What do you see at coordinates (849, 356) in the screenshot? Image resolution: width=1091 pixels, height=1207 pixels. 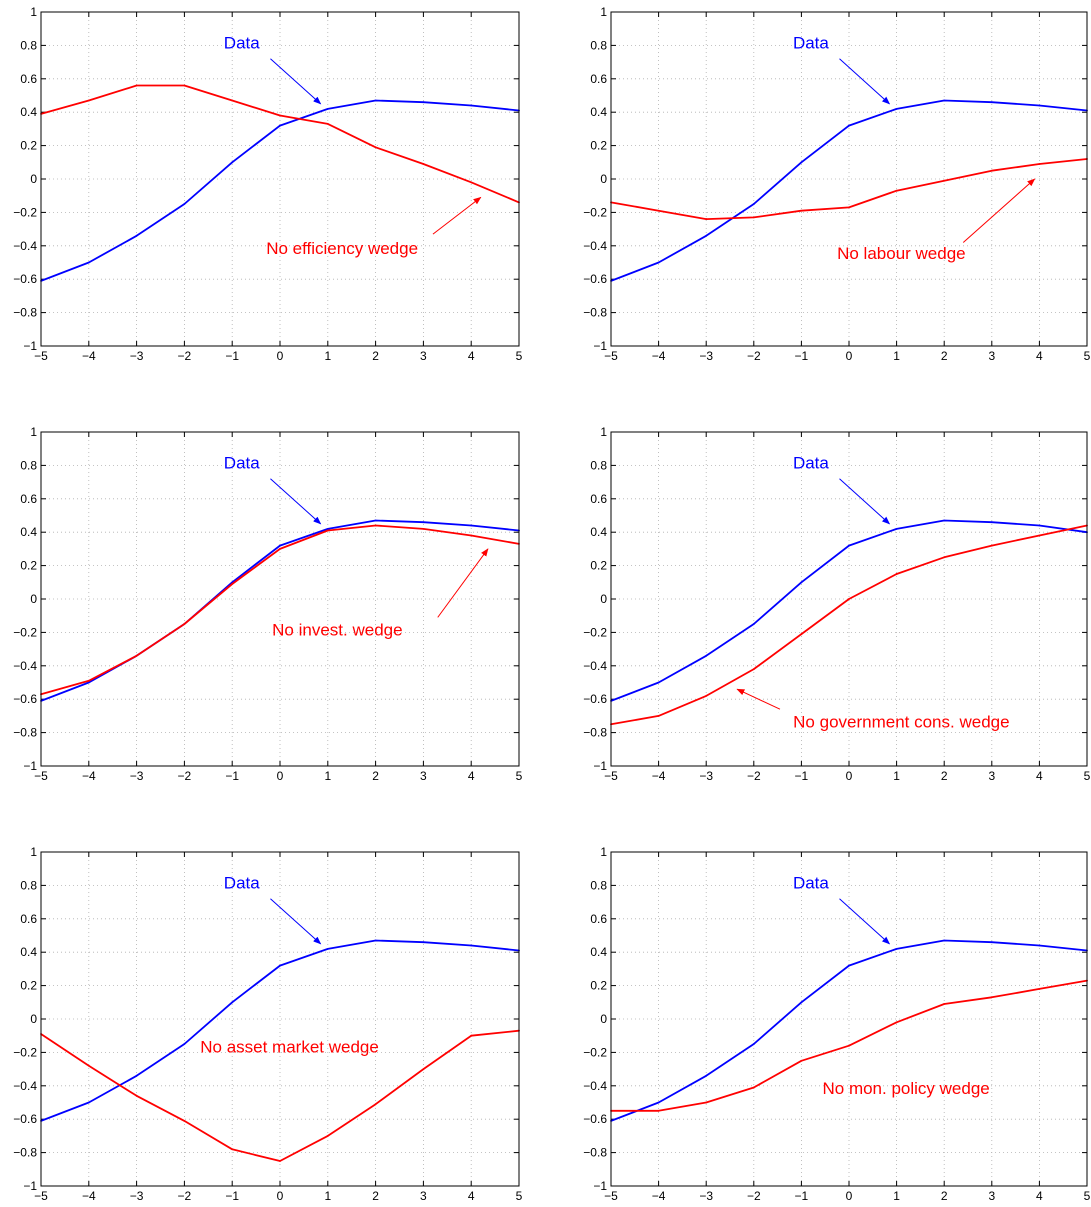 I see `x-tick-label: 0` at bounding box center [849, 356].